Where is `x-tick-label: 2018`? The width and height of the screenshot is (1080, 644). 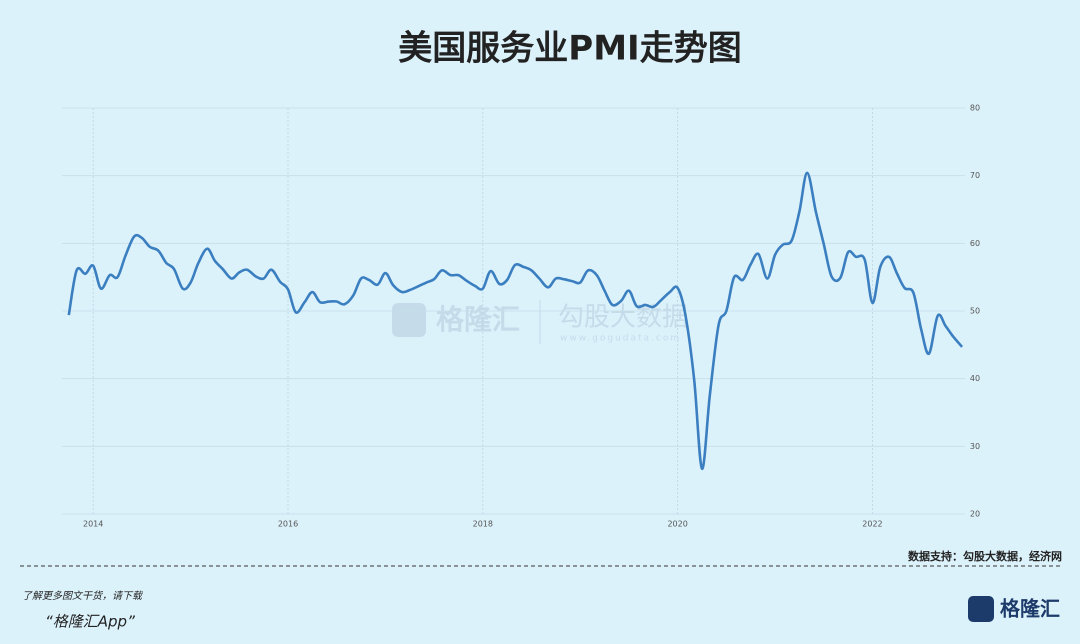 x-tick-label: 2018 is located at coordinates (483, 524).